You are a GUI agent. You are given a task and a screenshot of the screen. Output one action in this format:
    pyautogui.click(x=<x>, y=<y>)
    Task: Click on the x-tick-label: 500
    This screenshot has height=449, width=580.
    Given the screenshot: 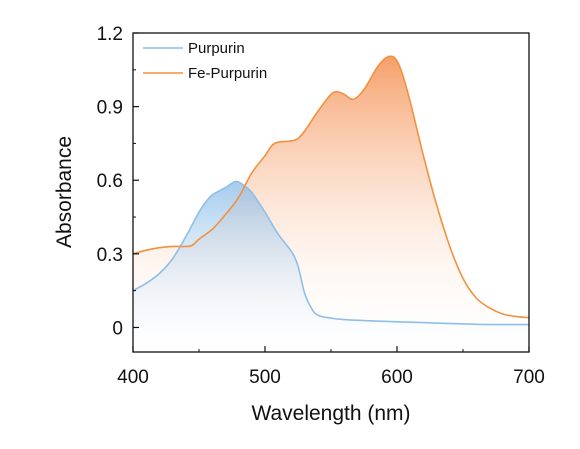 What is the action you would take?
    pyautogui.click(x=265, y=377)
    